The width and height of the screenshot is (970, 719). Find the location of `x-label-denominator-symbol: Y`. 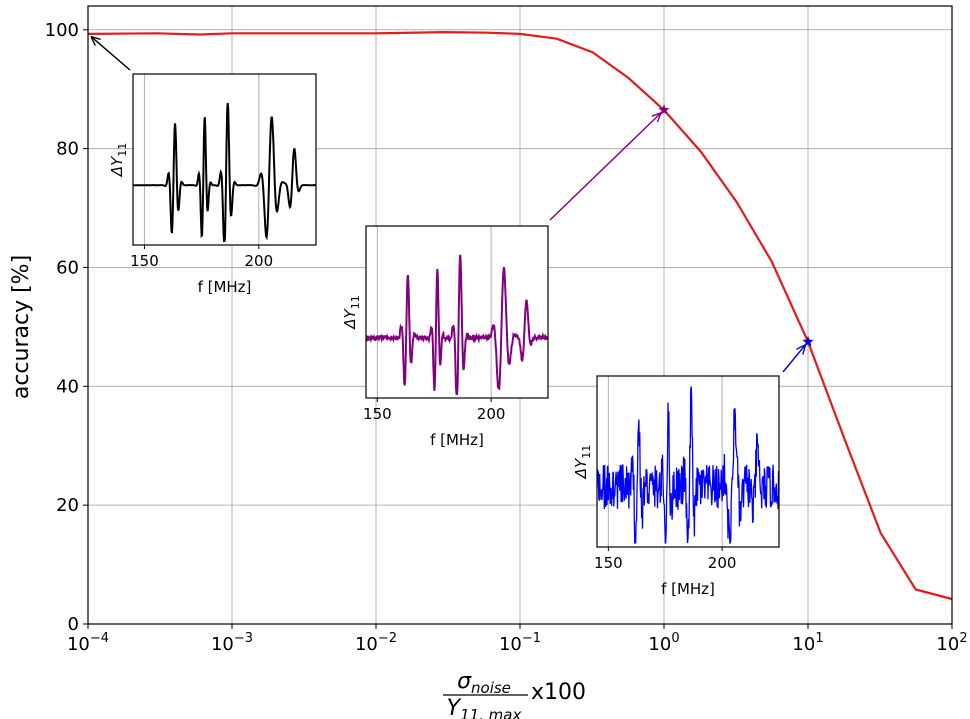

x-label-denominator-symbol: Y is located at coordinates (454, 707).